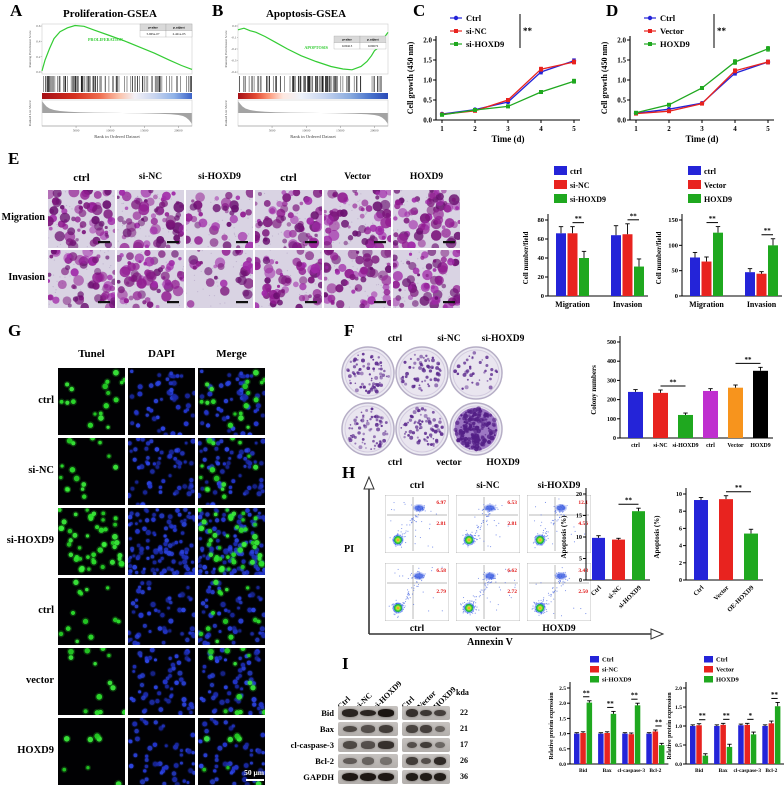 The width and height of the screenshot is (784, 794). Describe the element at coordinates (234, 38) in the screenshot. I see `es-ytick: -0.1` at that location.